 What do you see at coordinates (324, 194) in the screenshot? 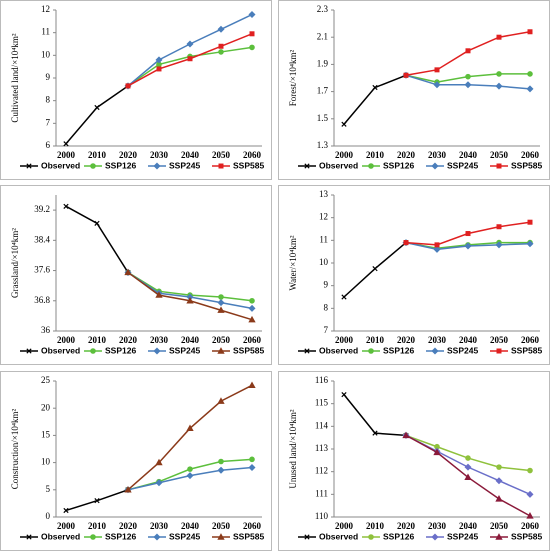
I see `y-tick-label: 13` at bounding box center [324, 194].